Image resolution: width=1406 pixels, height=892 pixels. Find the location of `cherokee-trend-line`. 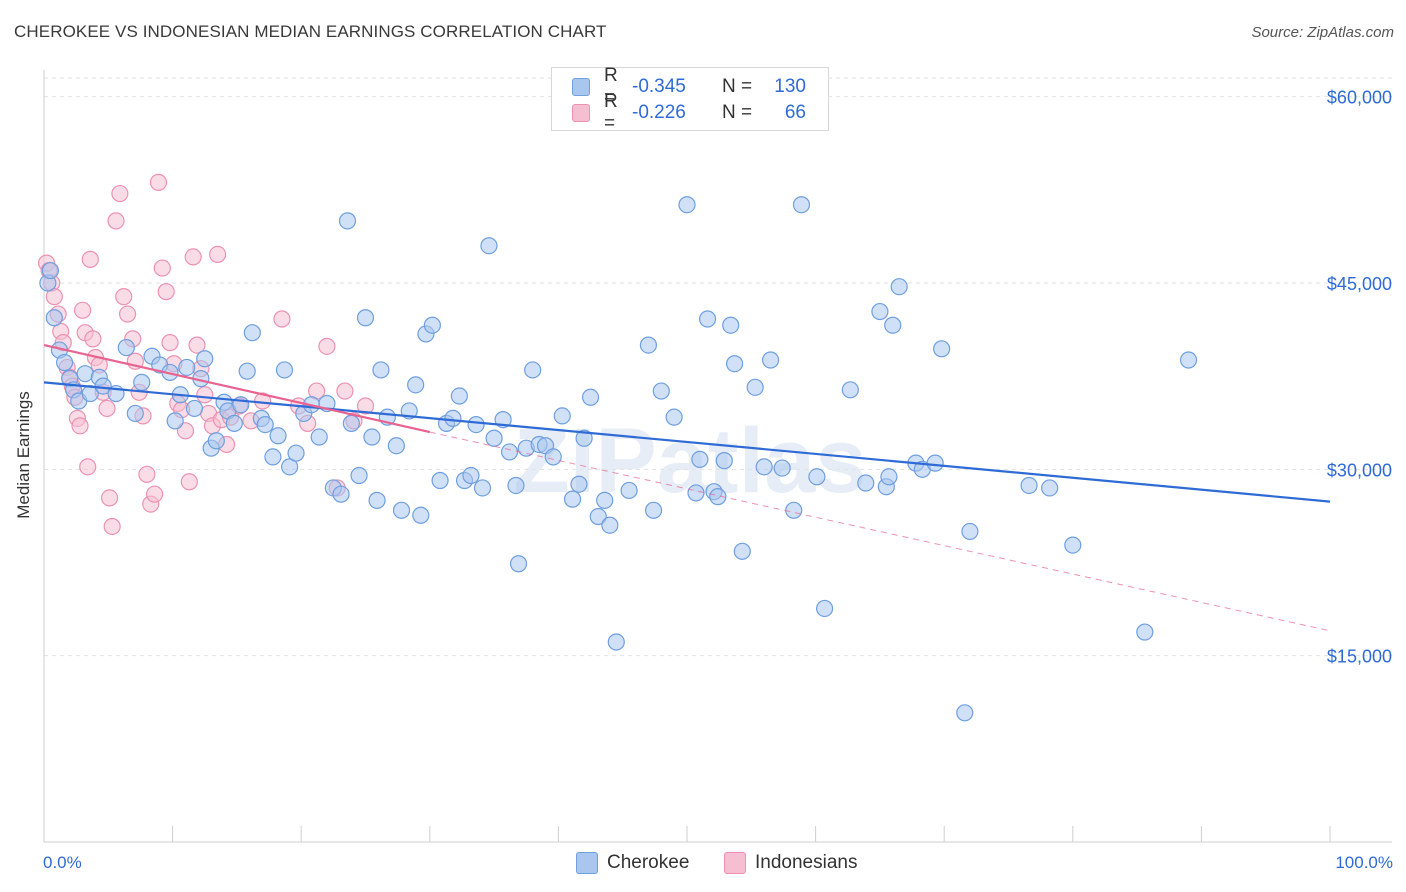

cherokee-trend-line is located at coordinates (687, 442).